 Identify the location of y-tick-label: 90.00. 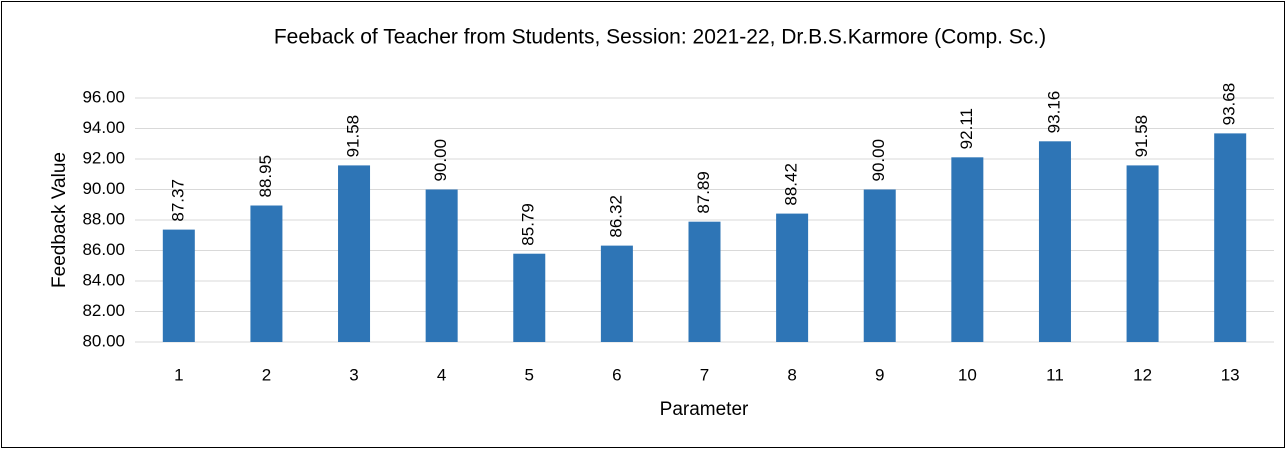
(103, 188).